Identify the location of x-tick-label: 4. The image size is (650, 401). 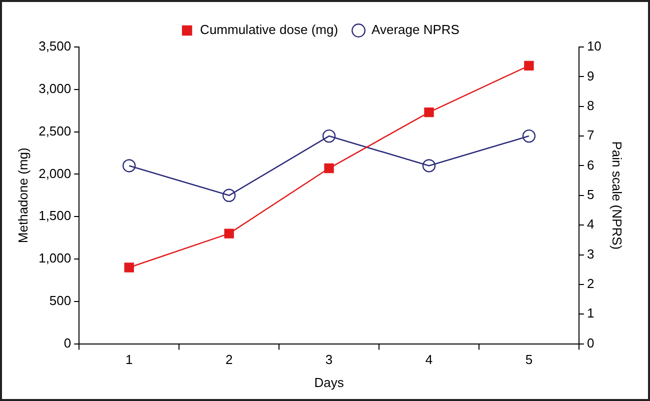
(429, 360).